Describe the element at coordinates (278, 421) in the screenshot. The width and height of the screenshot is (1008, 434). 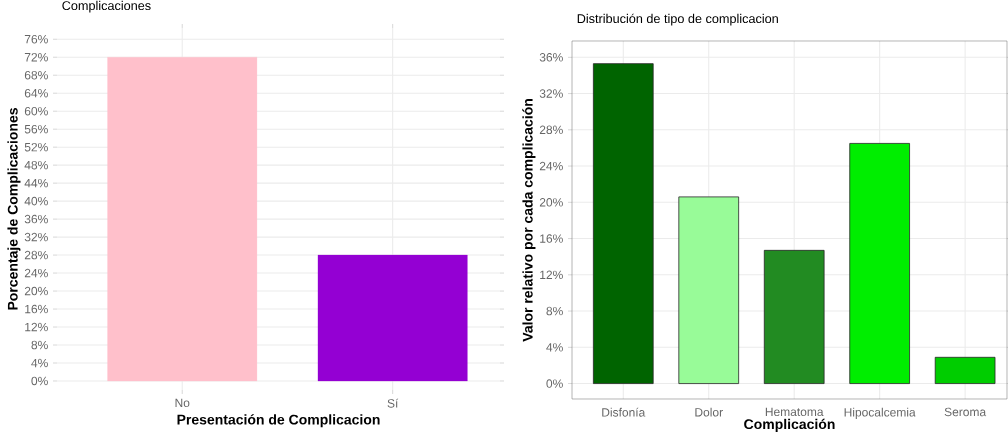
I see `x-axis-title: Presentación de Complicacion` at that location.